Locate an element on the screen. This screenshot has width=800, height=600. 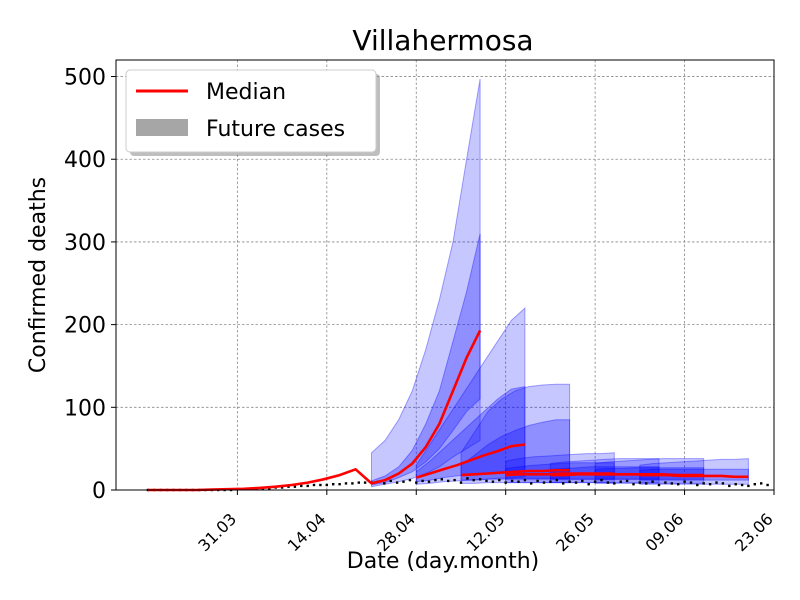
y-axis-label: Confirmed deaths is located at coordinates (38, 275).